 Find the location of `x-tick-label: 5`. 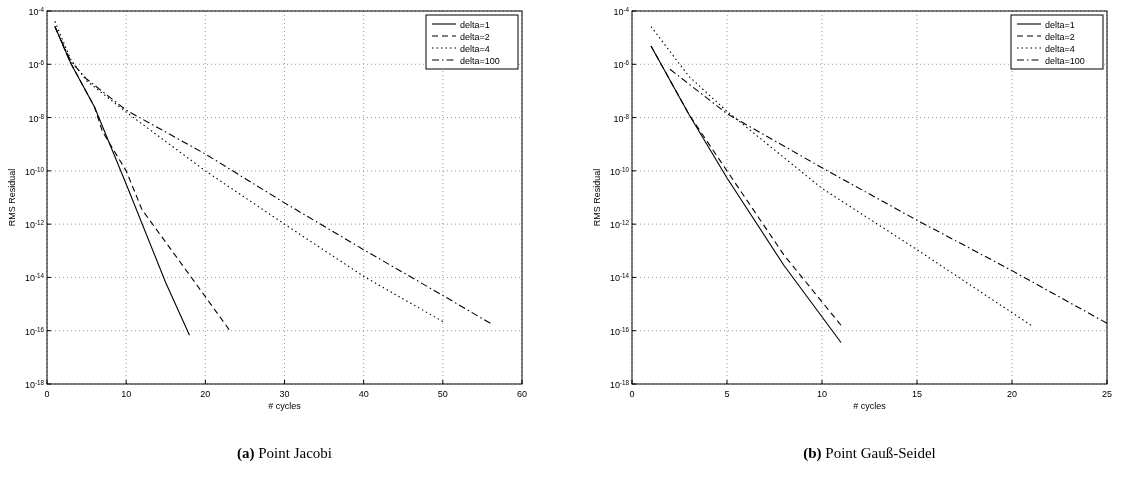

x-tick-label: 5 is located at coordinates (727, 394).